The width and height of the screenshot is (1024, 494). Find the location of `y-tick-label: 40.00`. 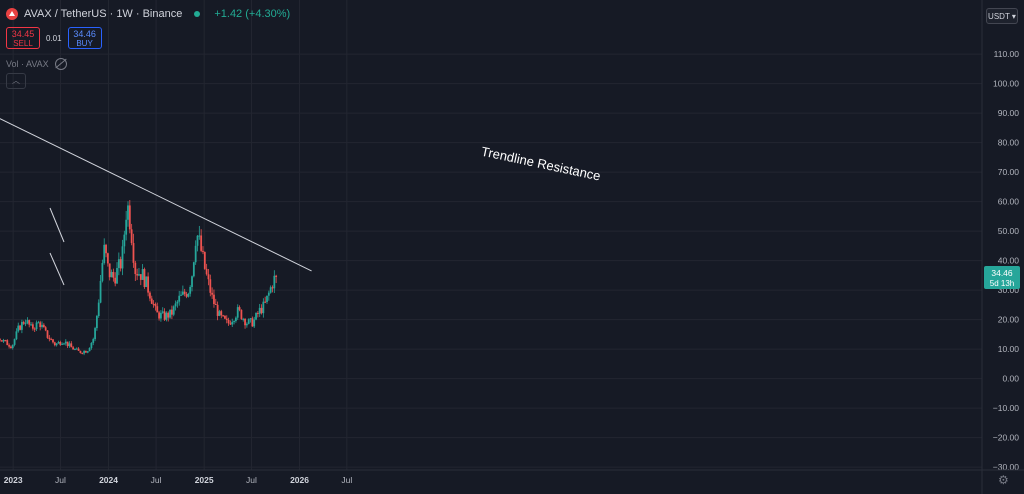

y-tick-label: 40.00 is located at coordinates (1009, 261).